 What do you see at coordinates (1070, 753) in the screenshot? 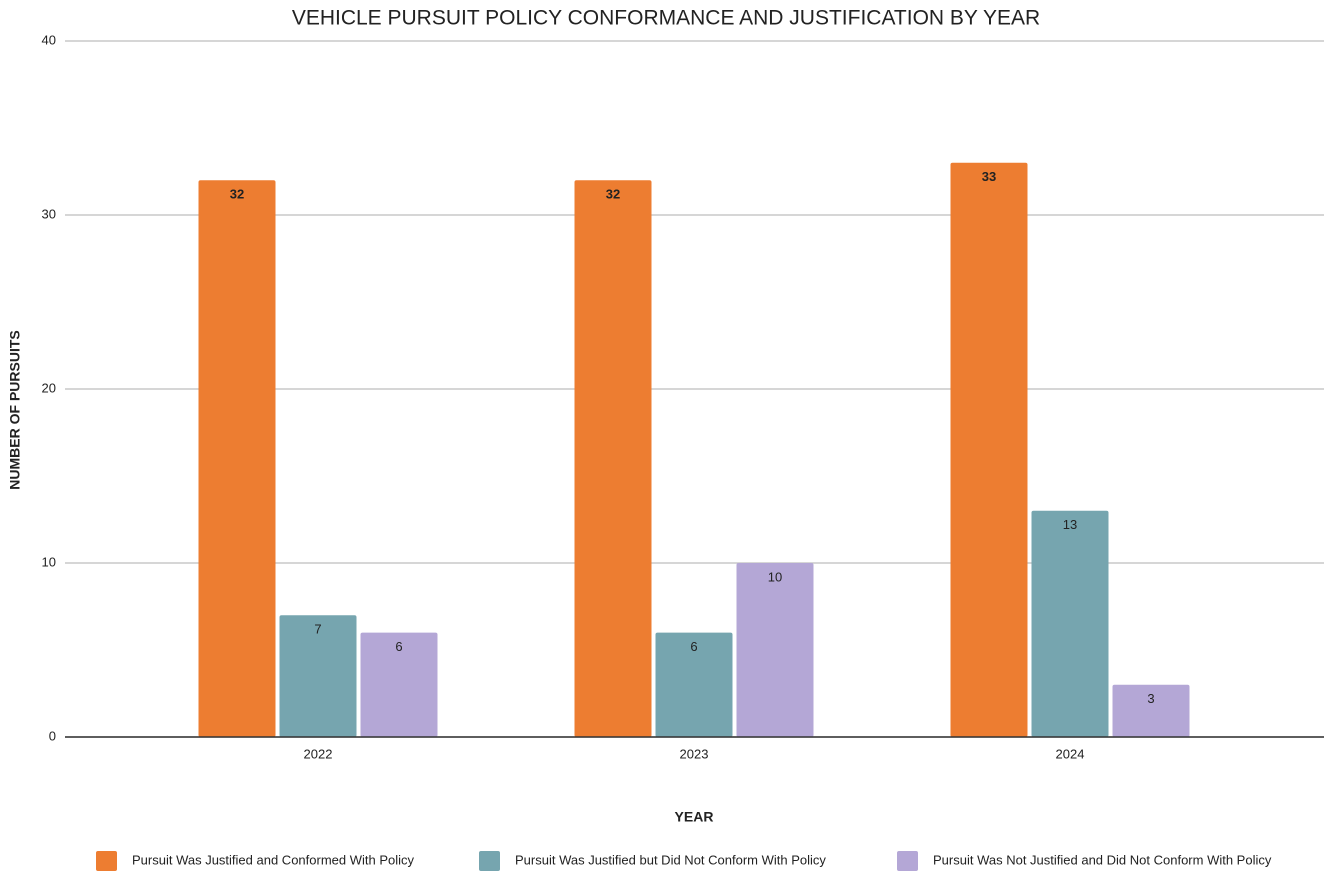
I see `x-tick-label: 2024` at bounding box center [1070, 753].